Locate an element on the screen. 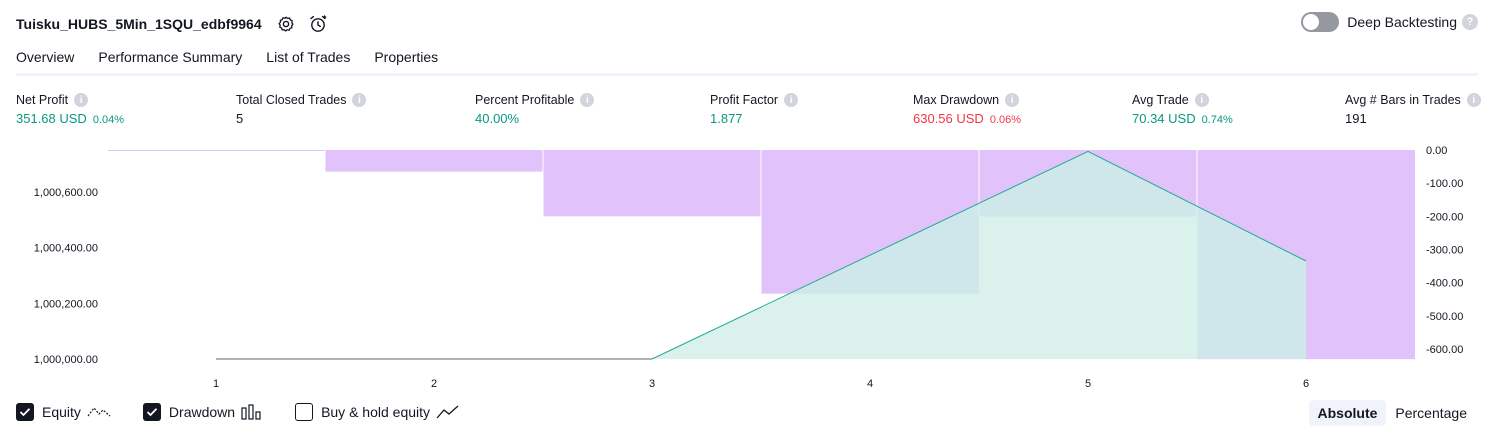  x-tick-label: 1 is located at coordinates (216, 384).